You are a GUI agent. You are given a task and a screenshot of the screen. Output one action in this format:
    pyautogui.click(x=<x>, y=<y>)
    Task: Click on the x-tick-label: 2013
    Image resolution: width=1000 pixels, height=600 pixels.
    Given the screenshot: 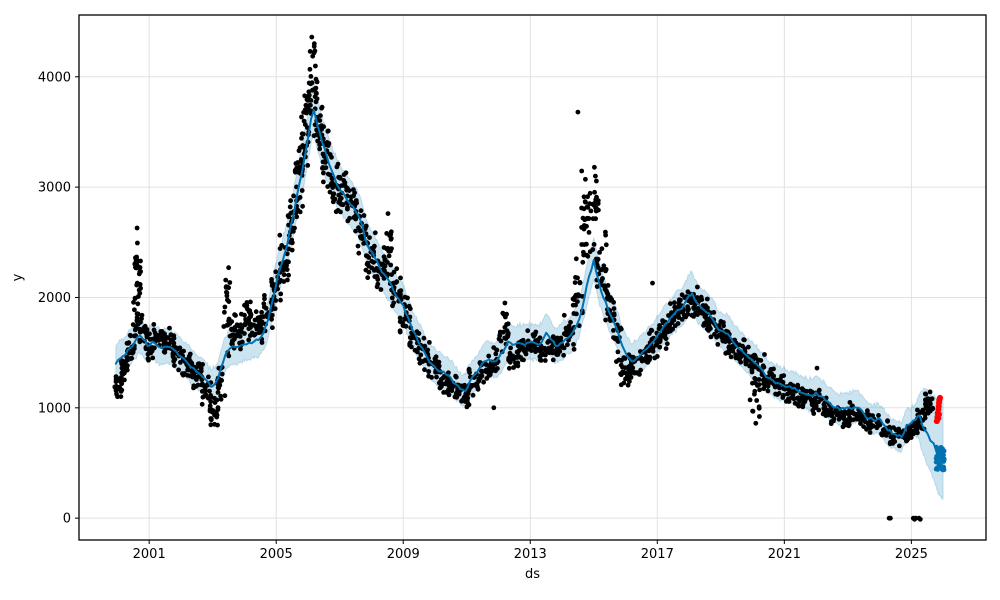 What is the action you would take?
    pyautogui.click(x=530, y=554)
    